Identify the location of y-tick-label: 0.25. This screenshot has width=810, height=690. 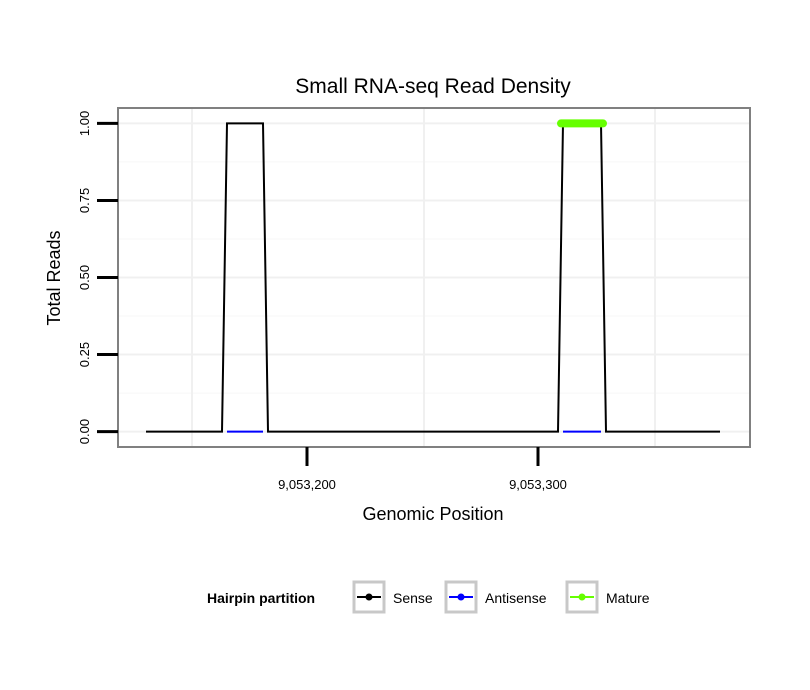
(84, 354).